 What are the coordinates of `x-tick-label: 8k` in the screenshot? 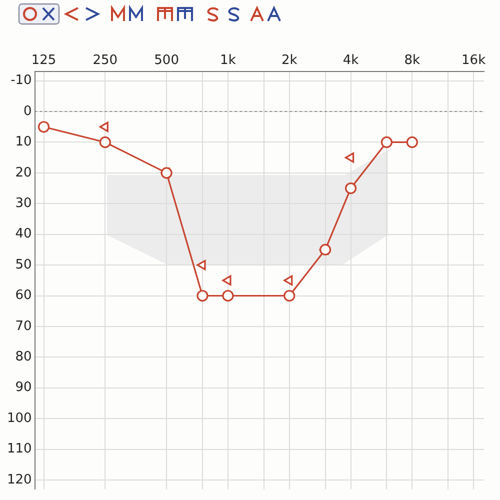 It's located at (412, 60).